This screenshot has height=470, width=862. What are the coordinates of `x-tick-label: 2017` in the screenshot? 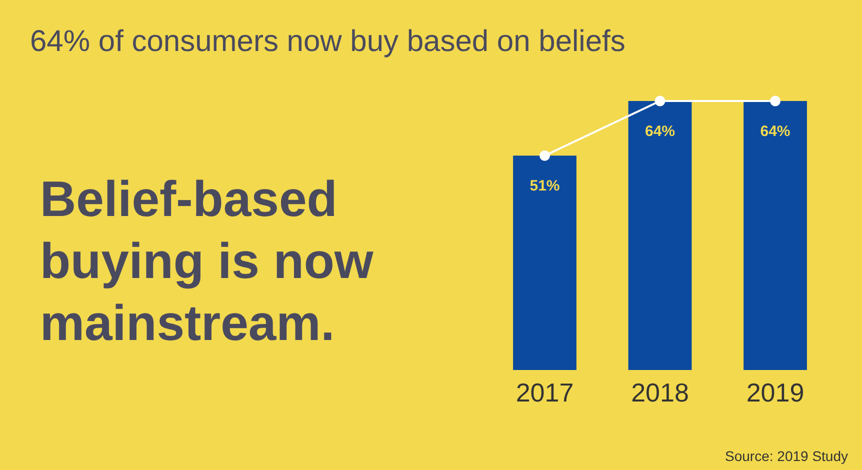 It's located at (545, 393).